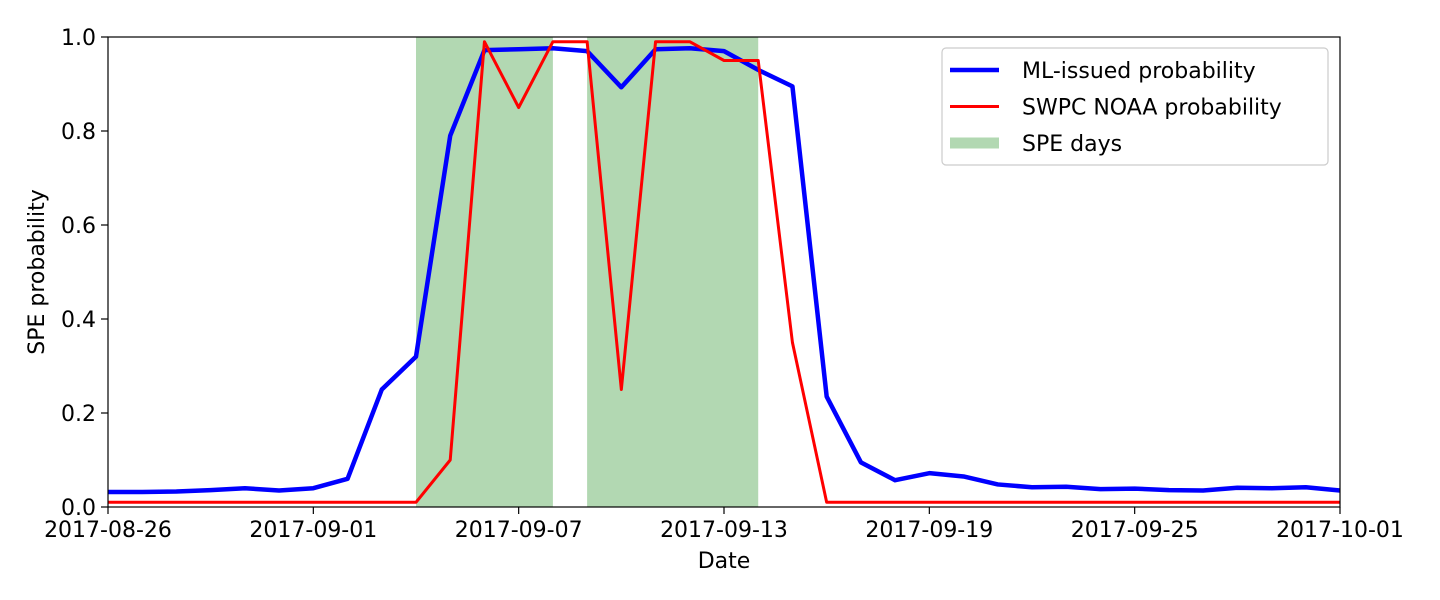 This screenshot has height=600, width=1440. I want to click on legend-label: SWPC NOAA probability, so click(1152, 108).